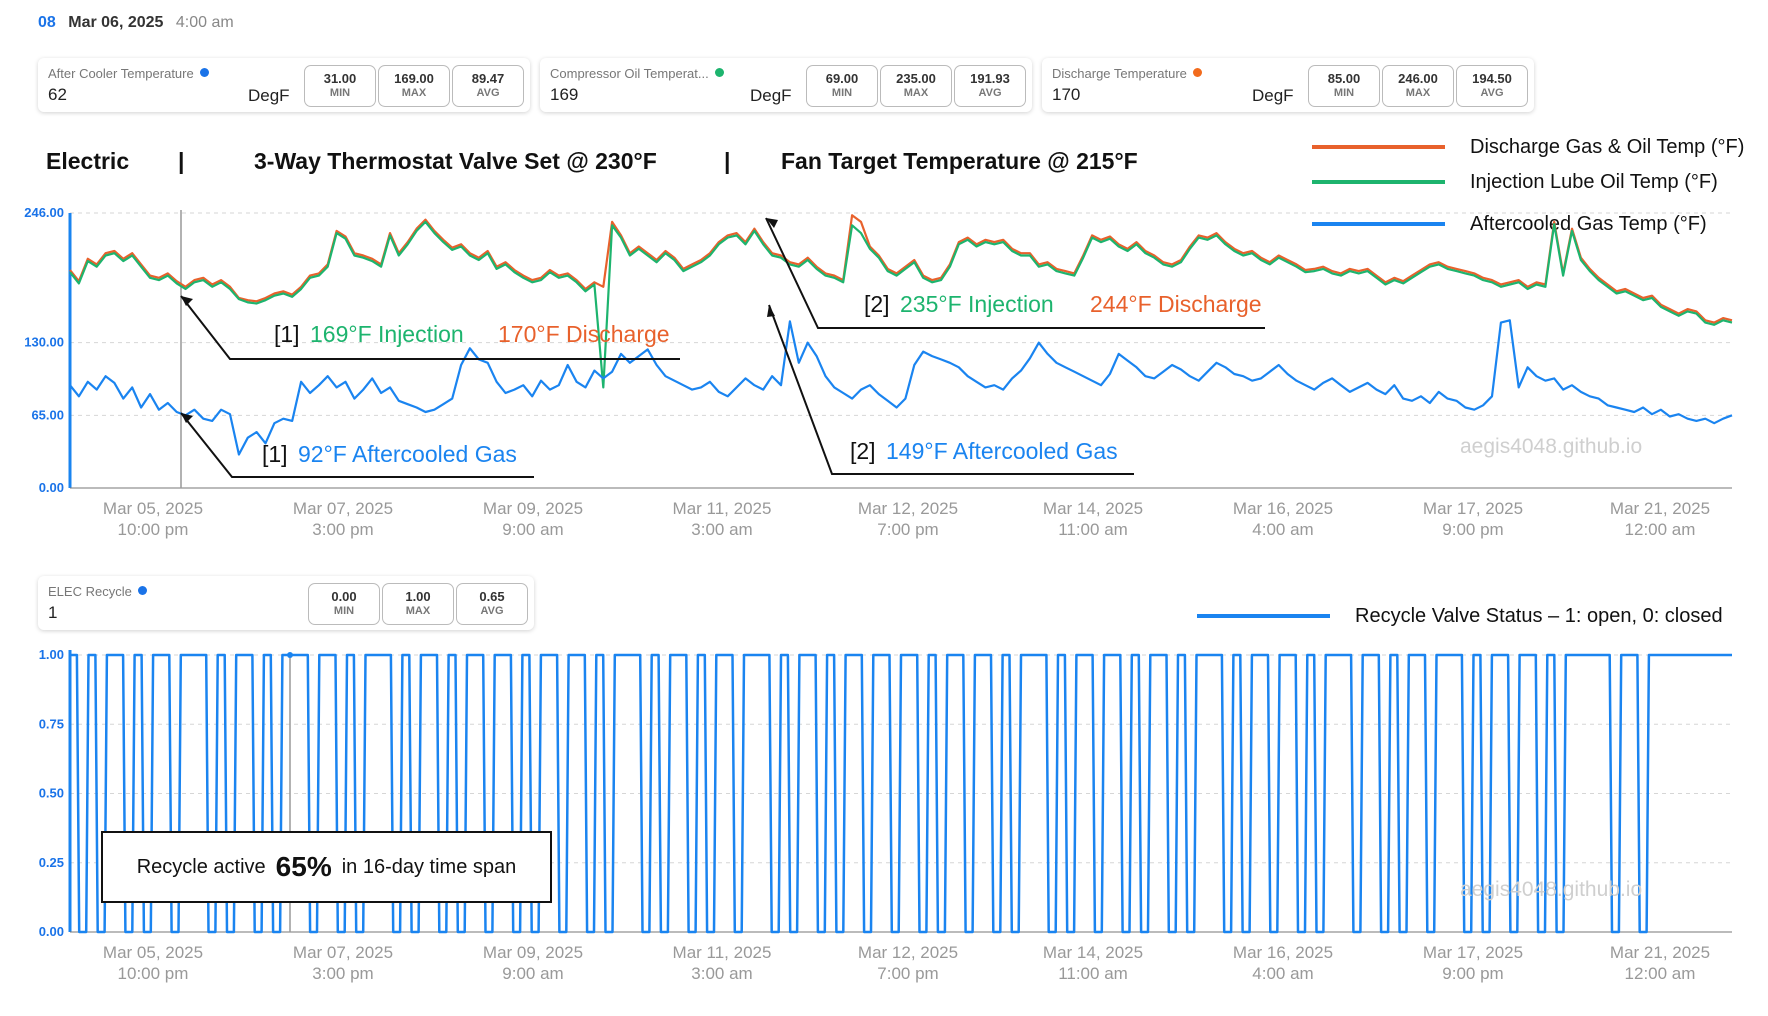 This screenshot has height=1016, width=1768. I want to click on svg-text: 149°F Aftercooled Gas, so click(1002, 451).